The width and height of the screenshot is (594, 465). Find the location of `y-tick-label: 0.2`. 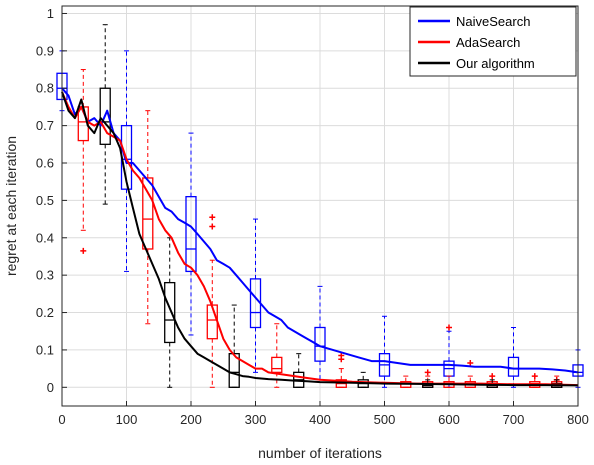

y-tick-label: 0.2 is located at coordinates (45, 312).